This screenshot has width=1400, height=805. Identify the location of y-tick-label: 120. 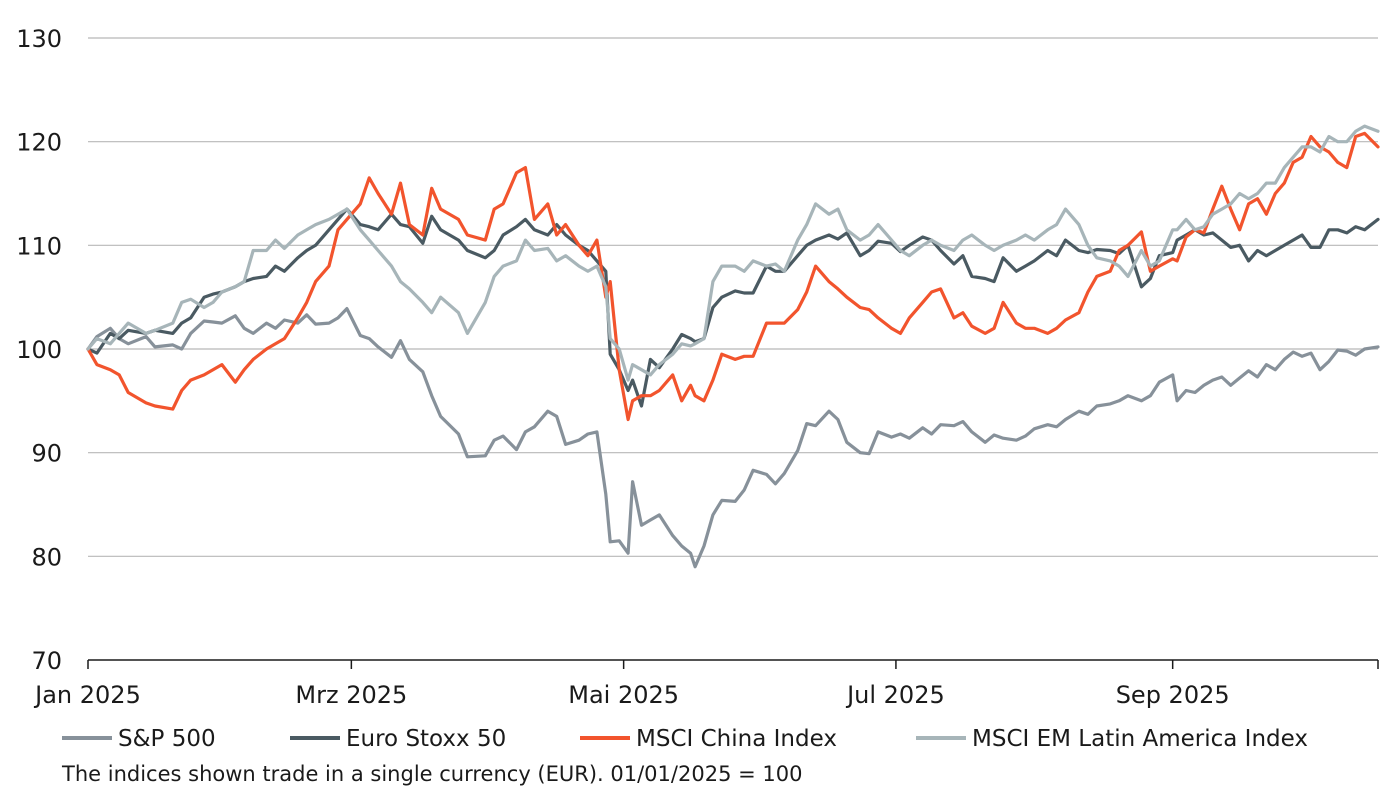
(39, 143).